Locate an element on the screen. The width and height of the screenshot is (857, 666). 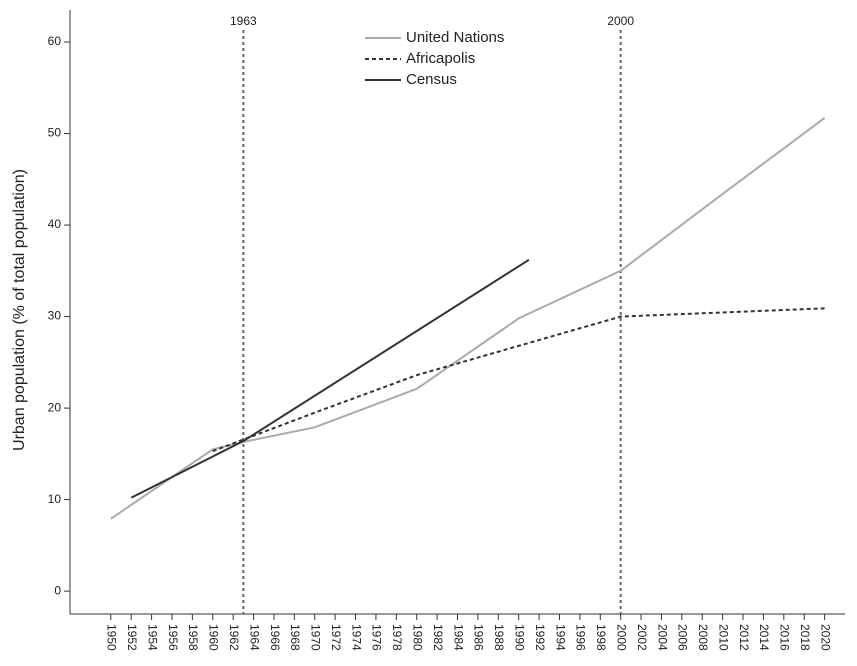
x-tick-label: 2002 is located at coordinates (642, 637).